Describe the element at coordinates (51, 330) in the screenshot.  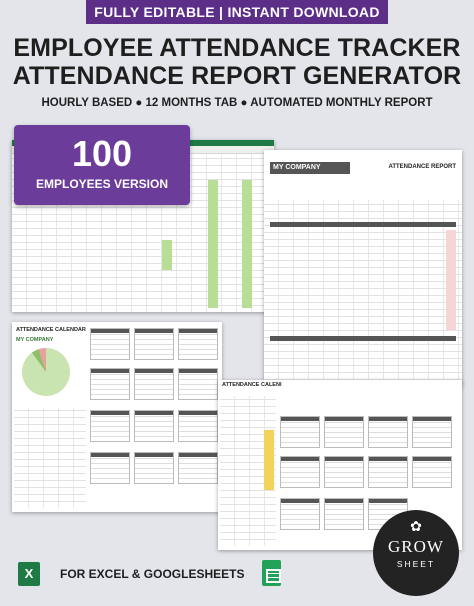
I see `calendar-title: ATTENDANCE CALENDAR` at that location.